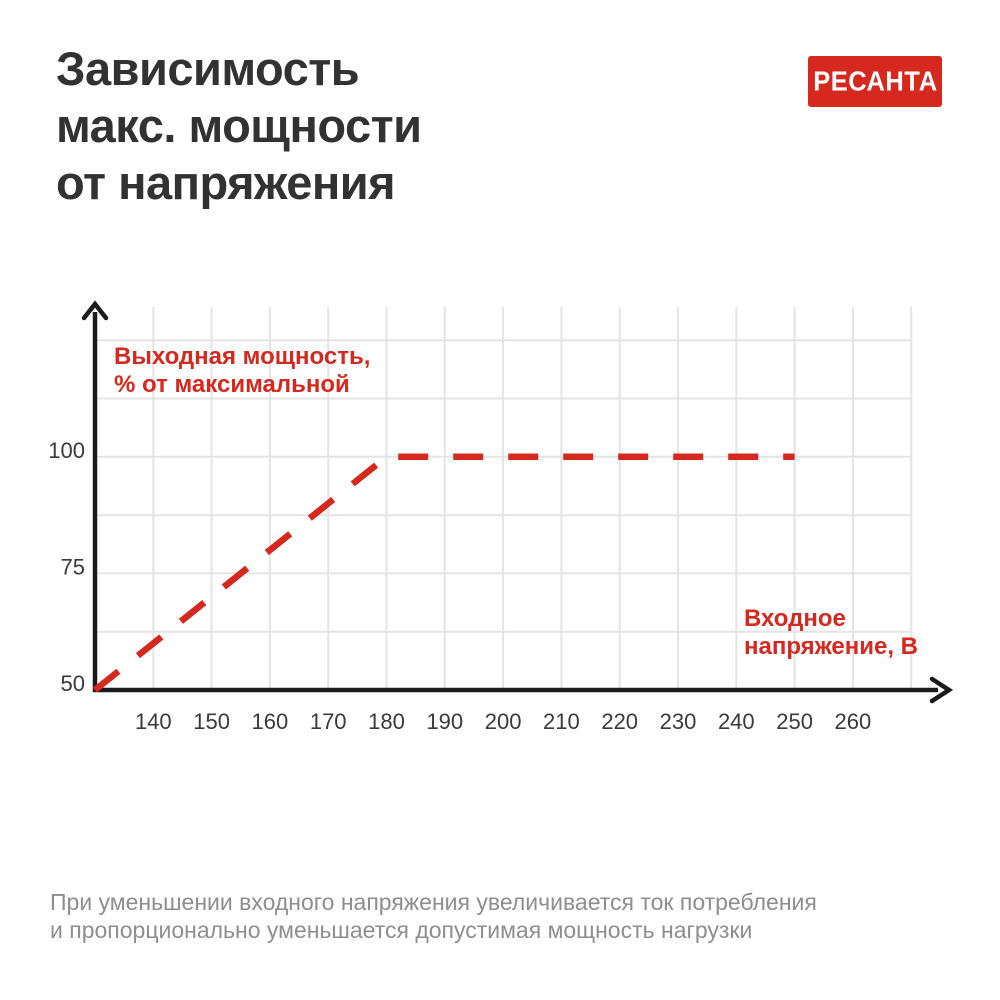  Describe the element at coordinates (503, 721) in the screenshot. I see `x-tick-label: 200` at that location.